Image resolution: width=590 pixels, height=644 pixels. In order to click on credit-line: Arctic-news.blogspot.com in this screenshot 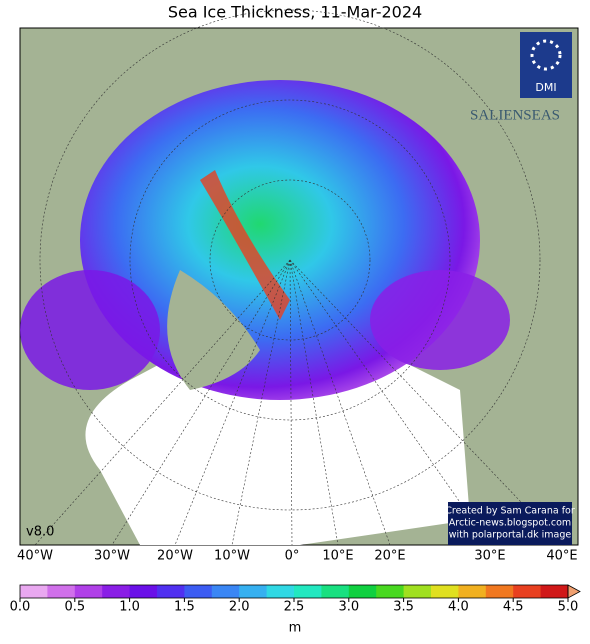, I will do `click(510, 523)`.